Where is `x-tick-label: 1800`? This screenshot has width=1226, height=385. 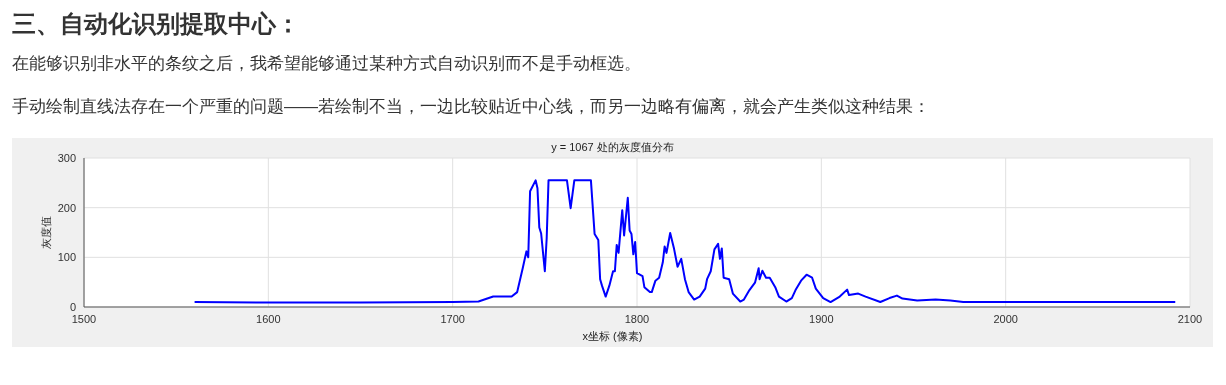
x-tick-label: 1800 is located at coordinates (637, 318).